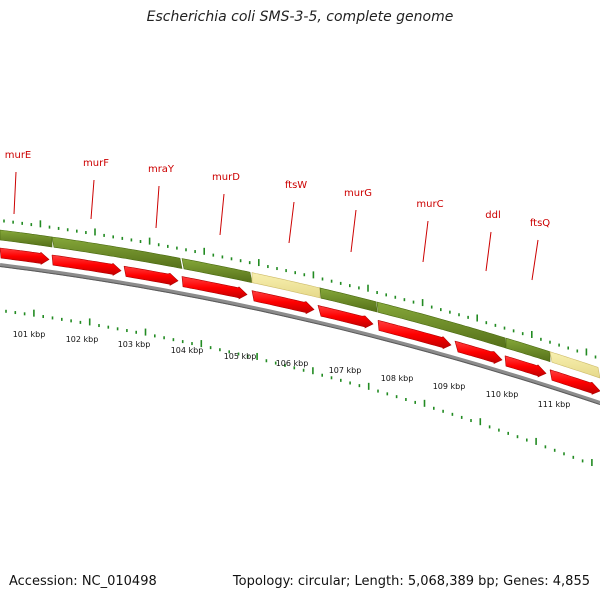 This screenshot has height=600, width=600. What do you see at coordinates (449, 386) in the screenshot?
I see `kbp-label: 109 kbp` at bounding box center [449, 386].